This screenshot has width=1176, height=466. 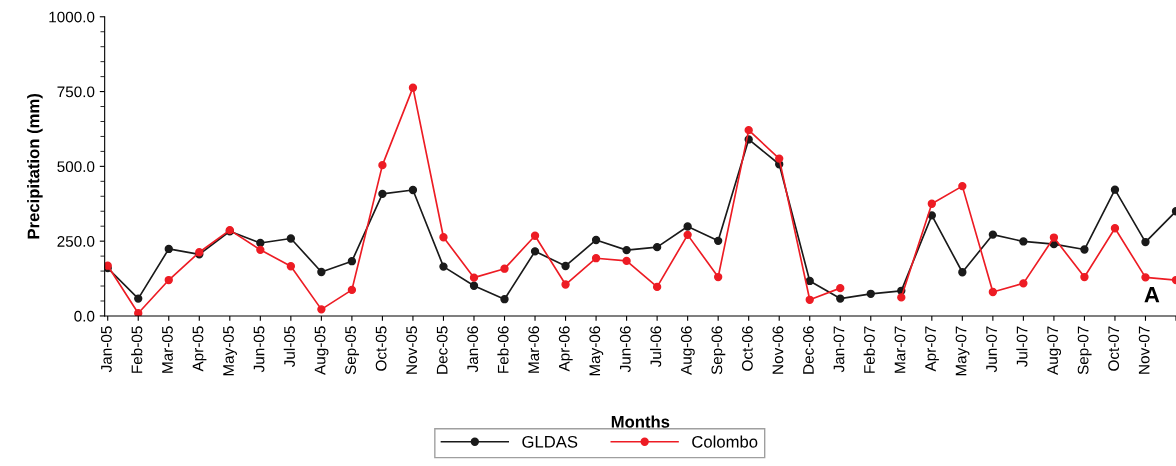 I want to click on x-tick-label: Aug-07, so click(x=1054, y=350).